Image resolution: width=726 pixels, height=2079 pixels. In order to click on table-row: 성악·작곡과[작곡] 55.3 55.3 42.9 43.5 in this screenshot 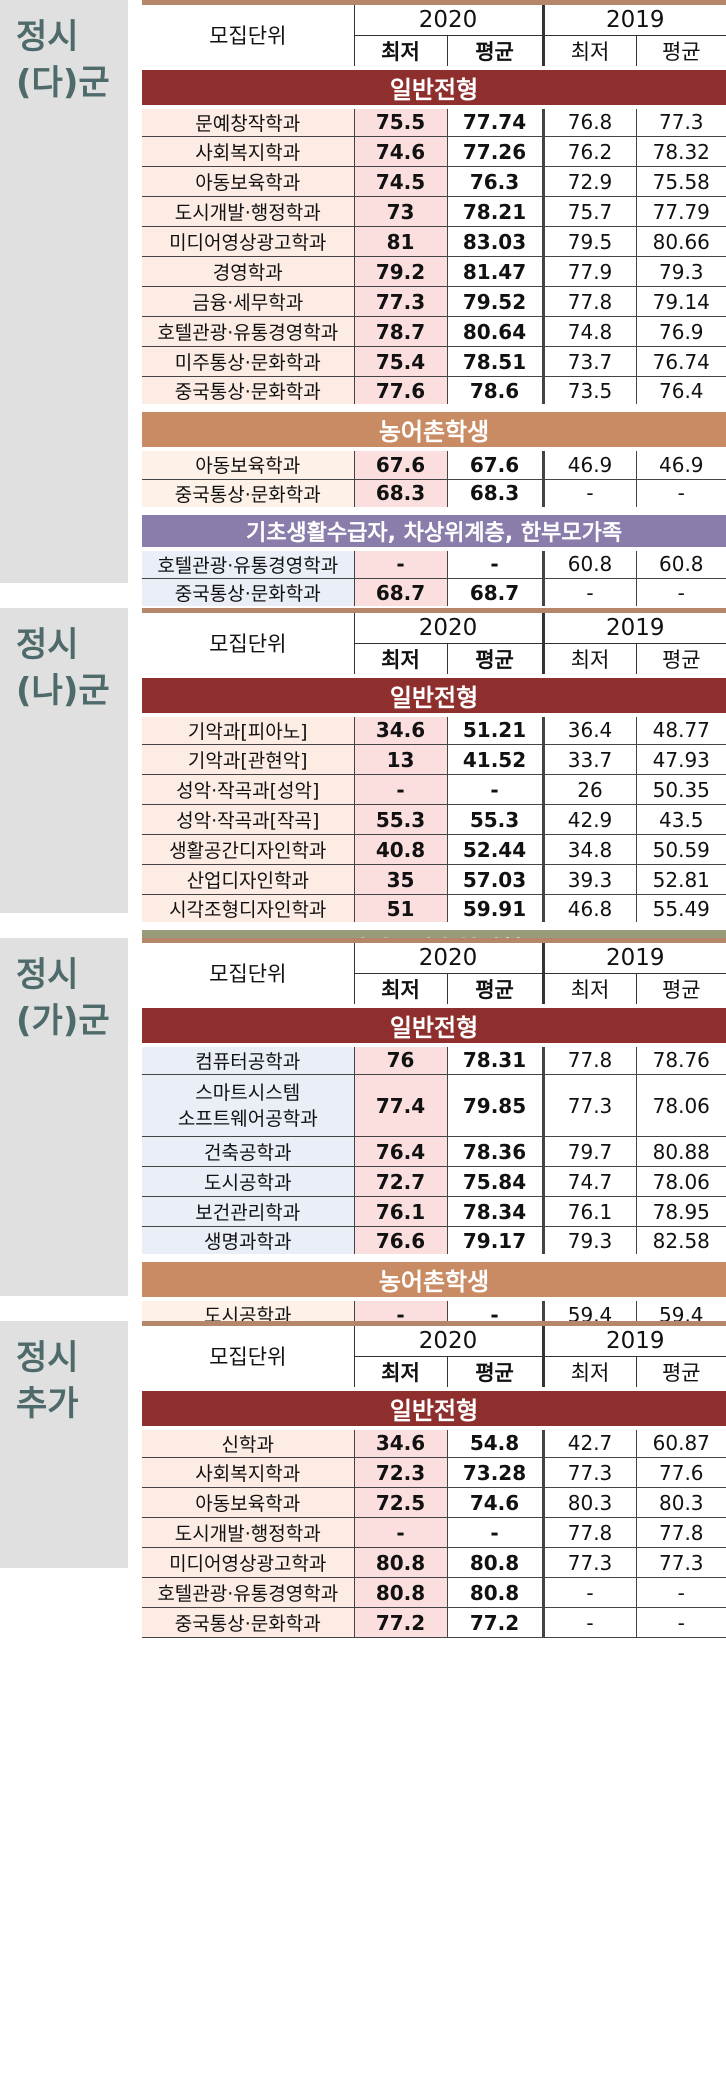, I will do `click(434, 819)`.